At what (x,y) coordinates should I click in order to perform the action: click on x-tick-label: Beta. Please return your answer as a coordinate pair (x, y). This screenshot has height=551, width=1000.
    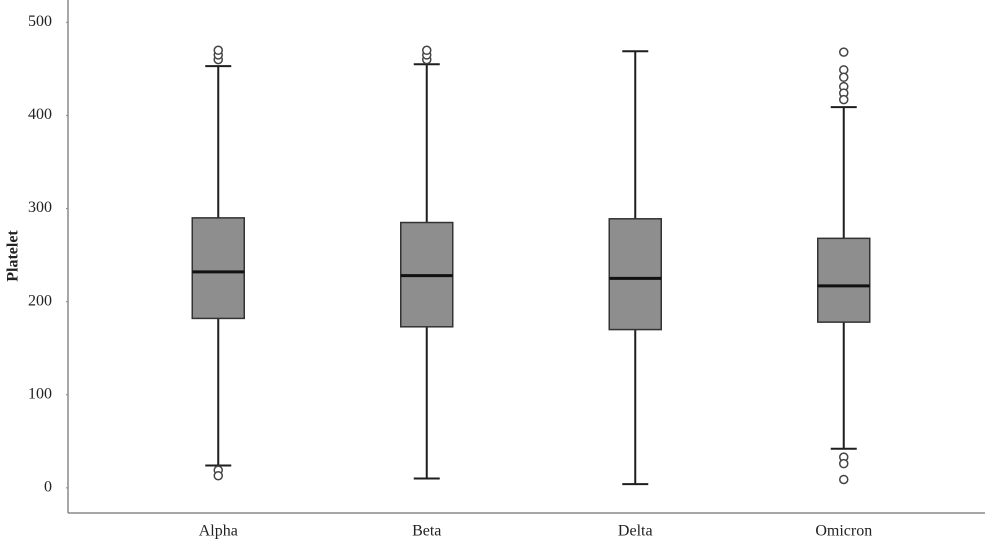
    Looking at the image, I should click on (426, 531).